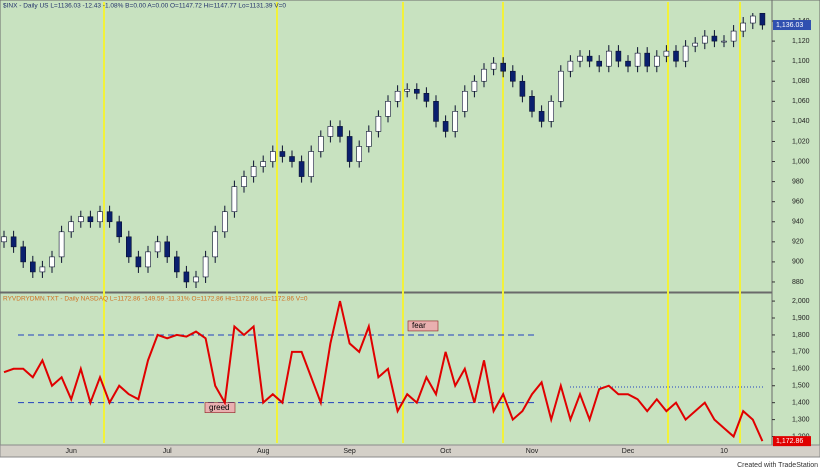  What do you see at coordinates (801, 386) in the screenshot?
I see `y-tick-label: 1,500` at bounding box center [801, 386].